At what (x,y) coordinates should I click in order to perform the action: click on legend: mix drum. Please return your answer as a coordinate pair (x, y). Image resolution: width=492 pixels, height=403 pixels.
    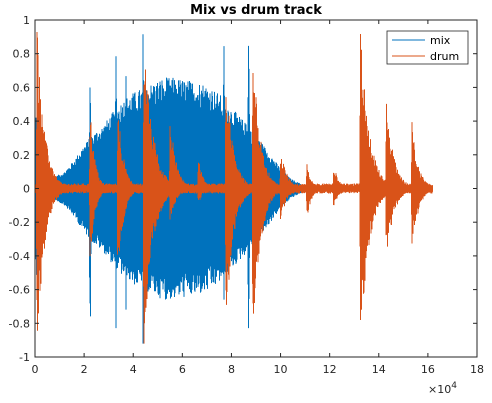
    Looking at the image, I should click on (427, 47).